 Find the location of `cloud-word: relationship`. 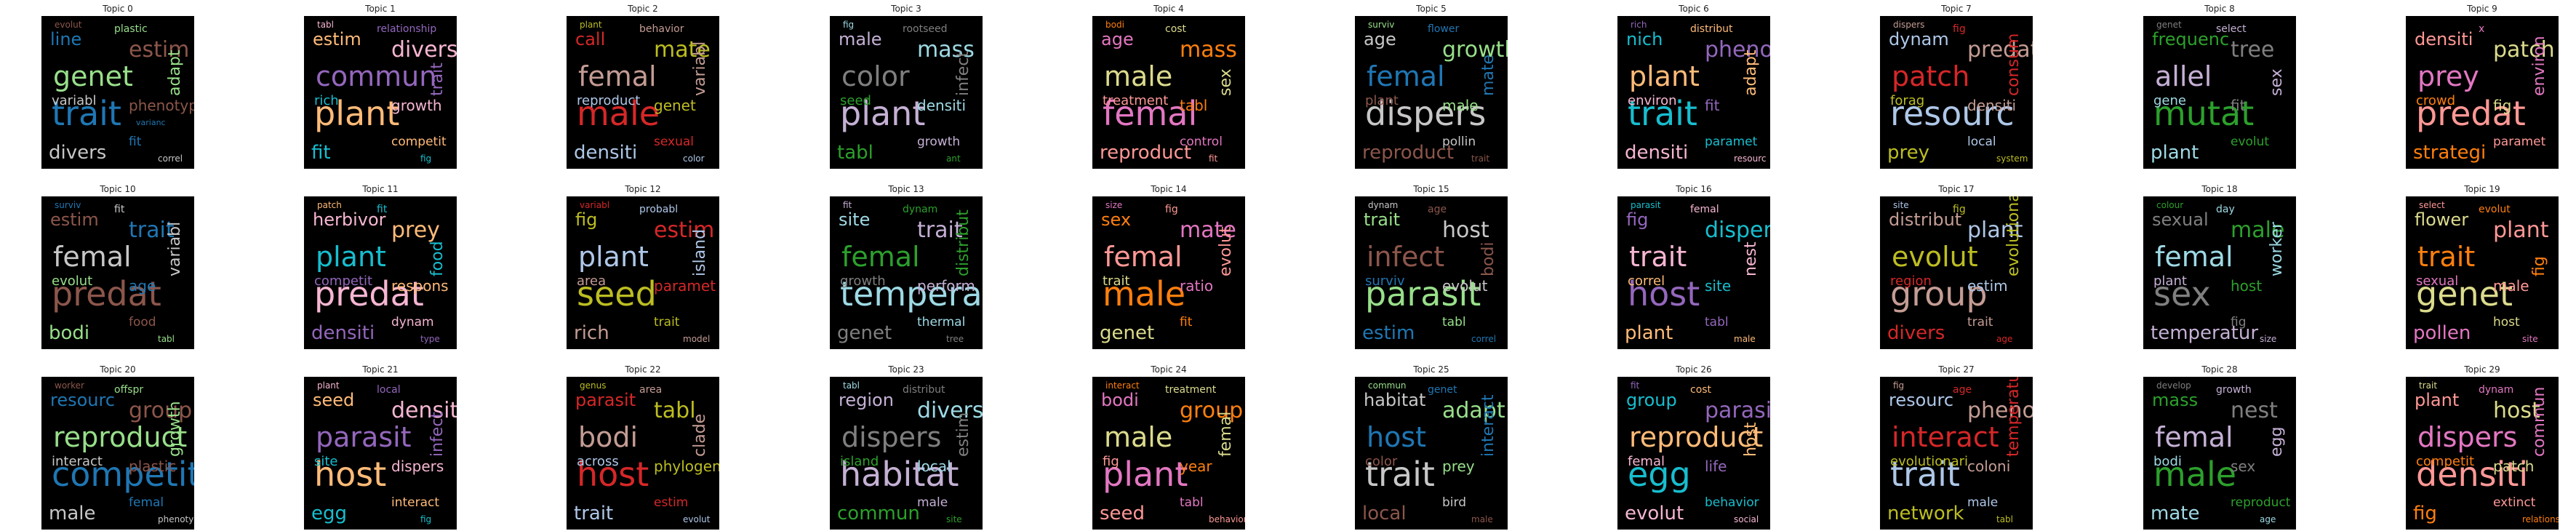

cloud-word: relationship is located at coordinates (406, 29).